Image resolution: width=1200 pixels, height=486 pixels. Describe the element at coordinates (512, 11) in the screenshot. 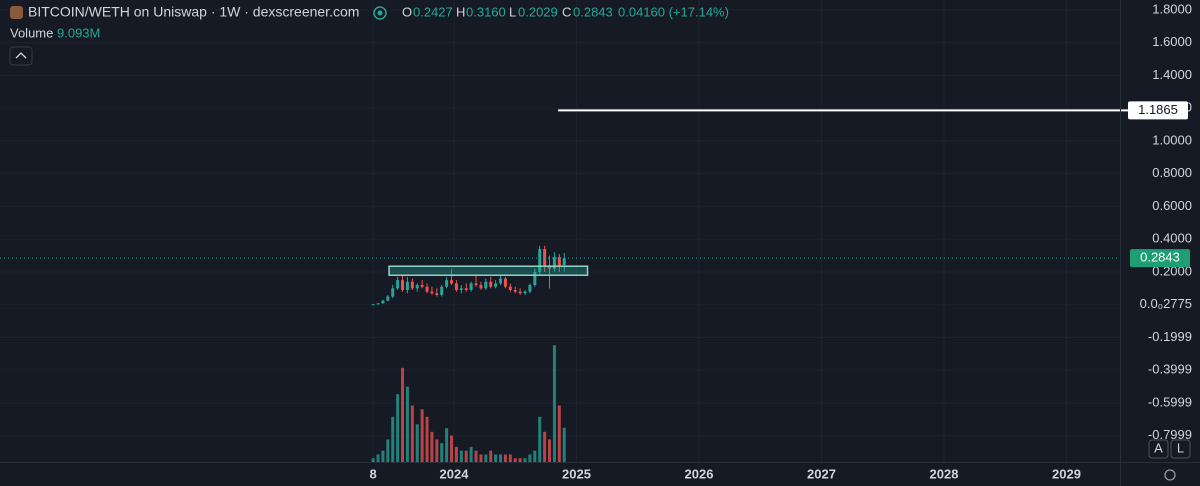

I see `ohlc-key: L` at that location.